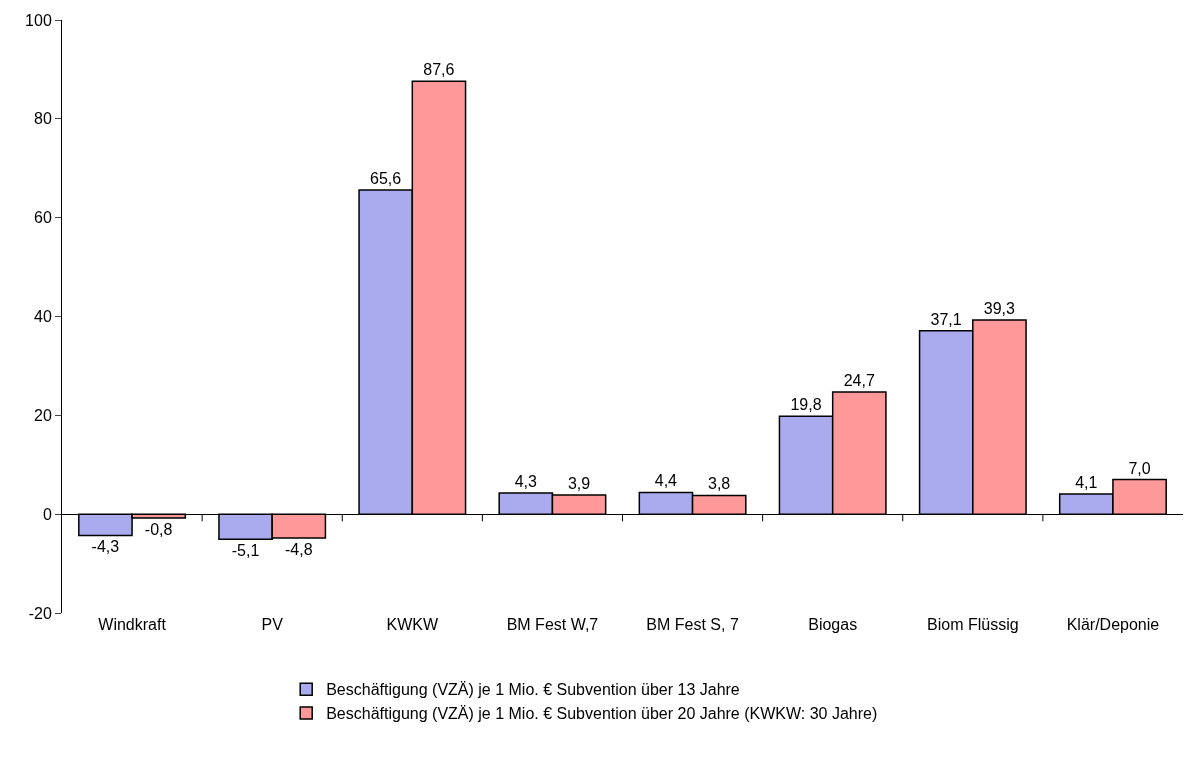 This screenshot has height=763, width=1185. I want to click on data-label: 87,6, so click(439, 70).